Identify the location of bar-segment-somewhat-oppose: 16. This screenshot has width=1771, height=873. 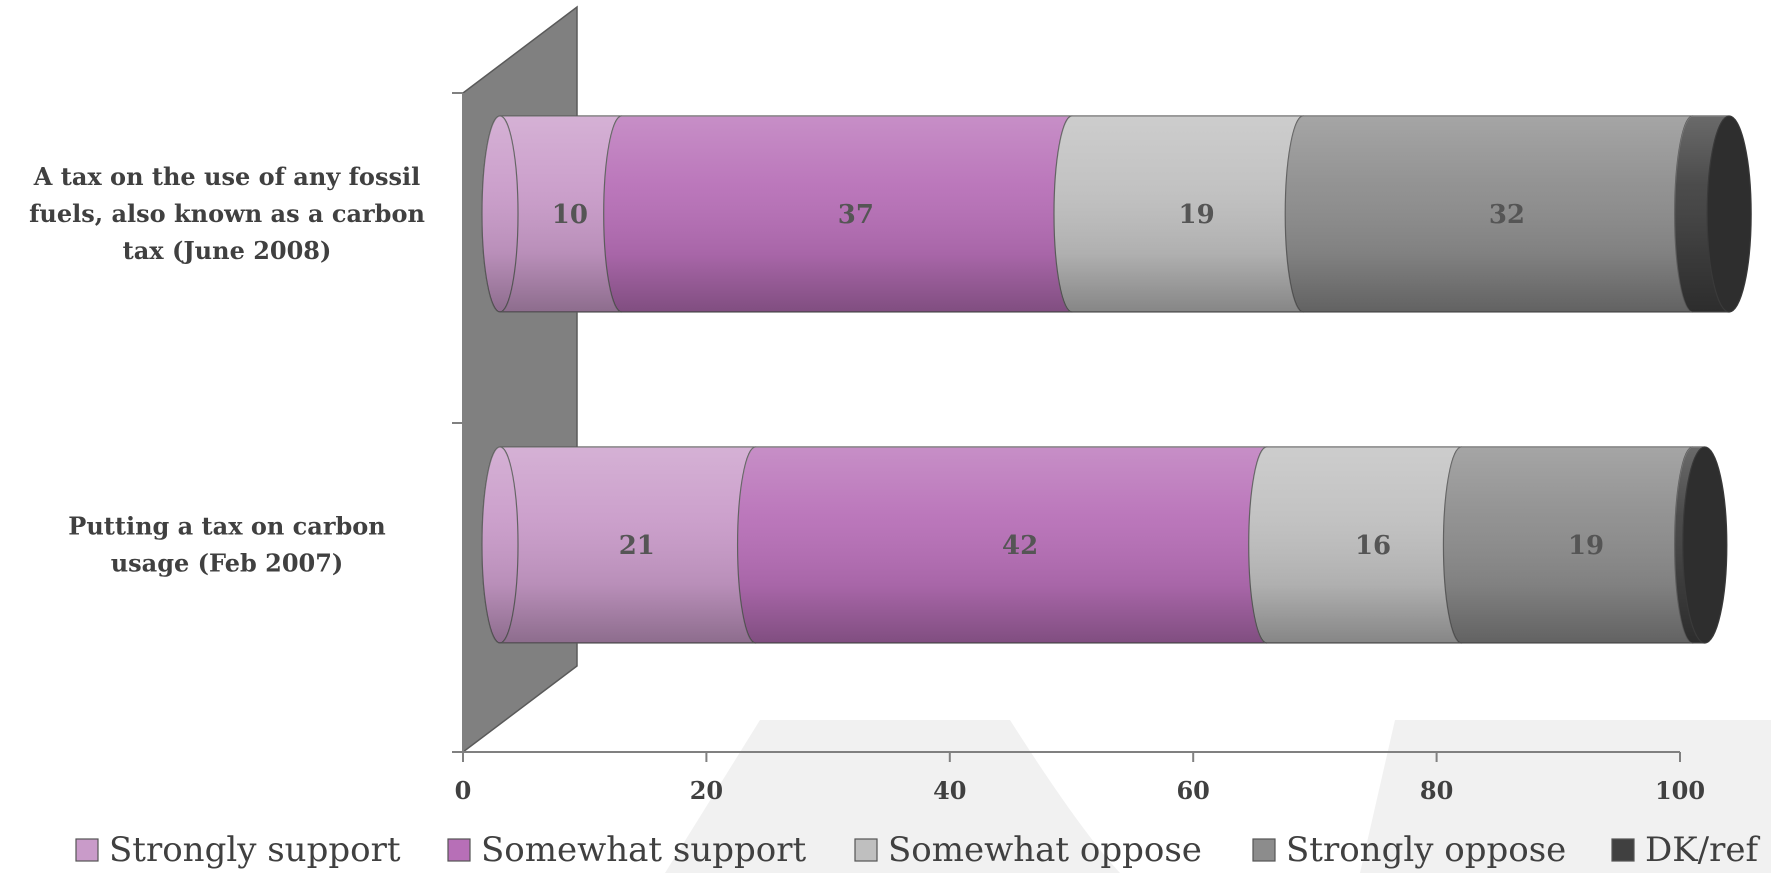
(1364, 545).